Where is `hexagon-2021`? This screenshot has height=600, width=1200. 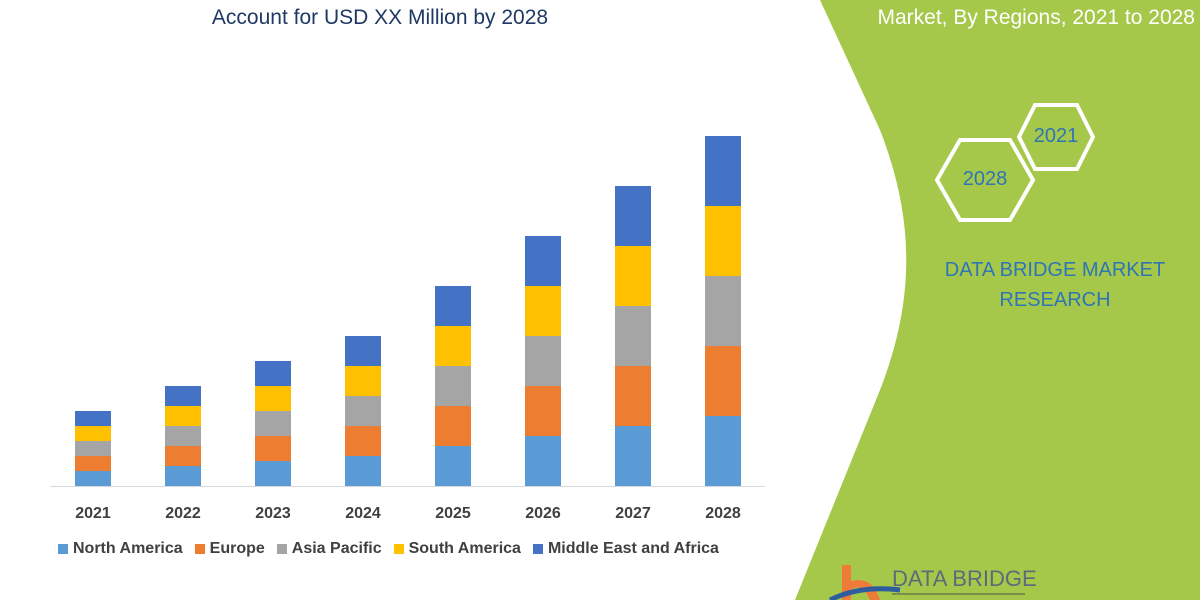 hexagon-2021 is located at coordinates (1056, 137).